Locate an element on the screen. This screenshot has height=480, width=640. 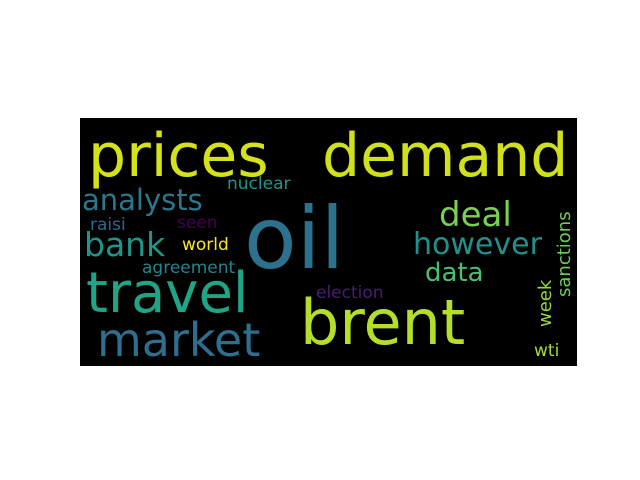
word-raisi: raisi is located at coordinates (108, 225).